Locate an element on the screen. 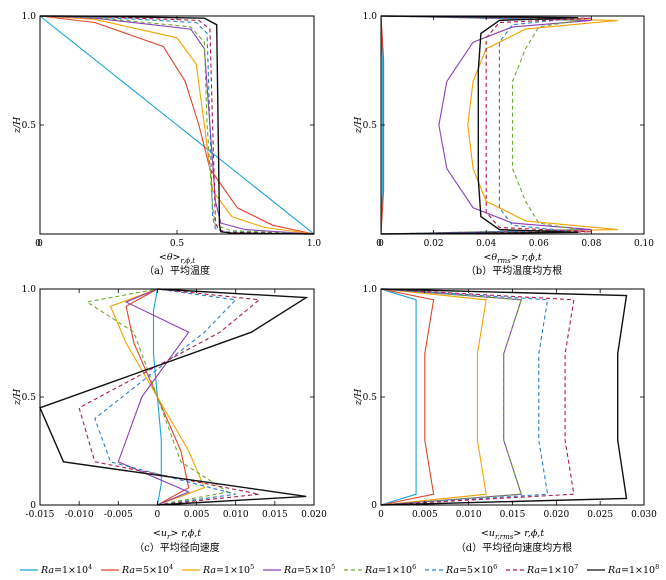 This screenshot has width=666, height=580. x-tick-label: -0.010 is located at coordinates (79, 515).